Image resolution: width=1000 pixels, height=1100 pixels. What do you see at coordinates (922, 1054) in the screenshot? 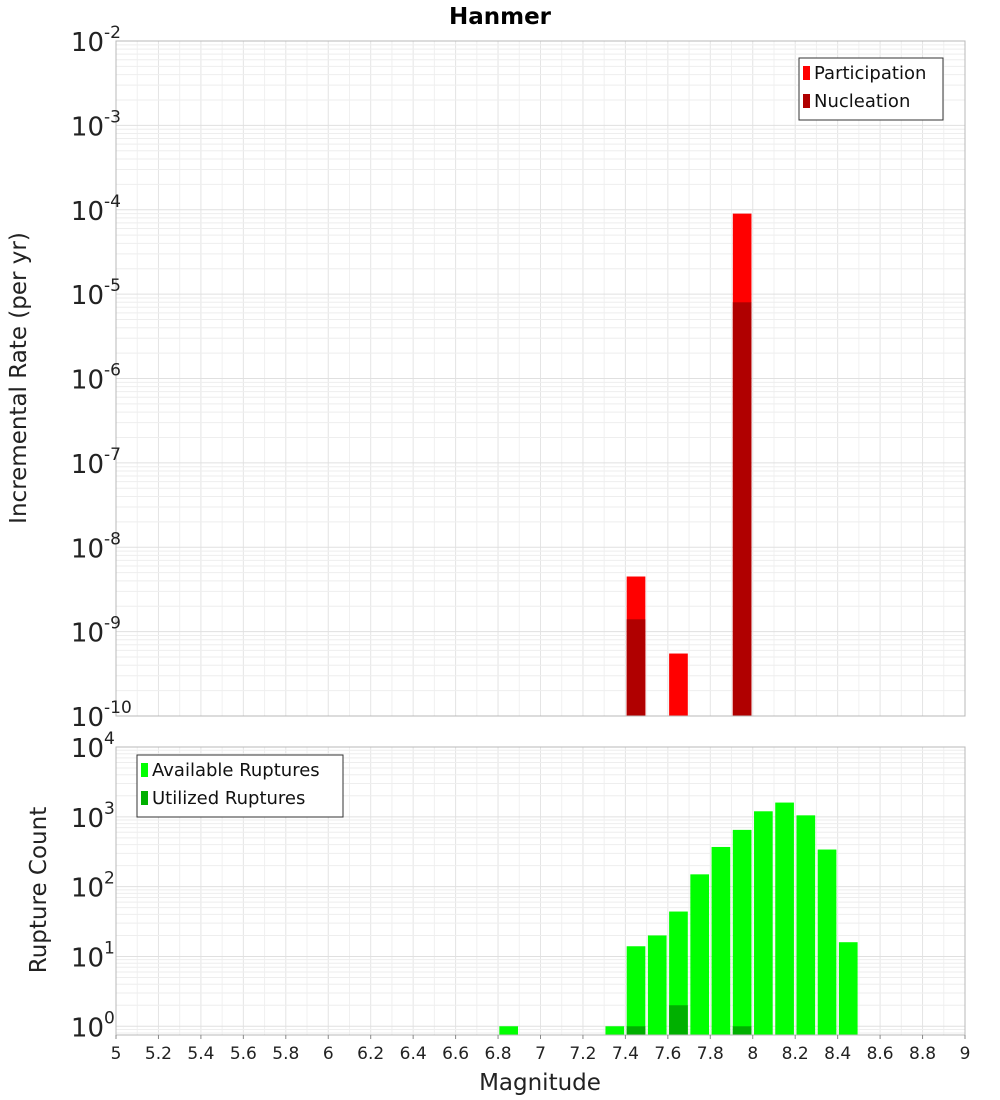
I see `x-tick-label: 8.8` at bounding box center [922, 1054].